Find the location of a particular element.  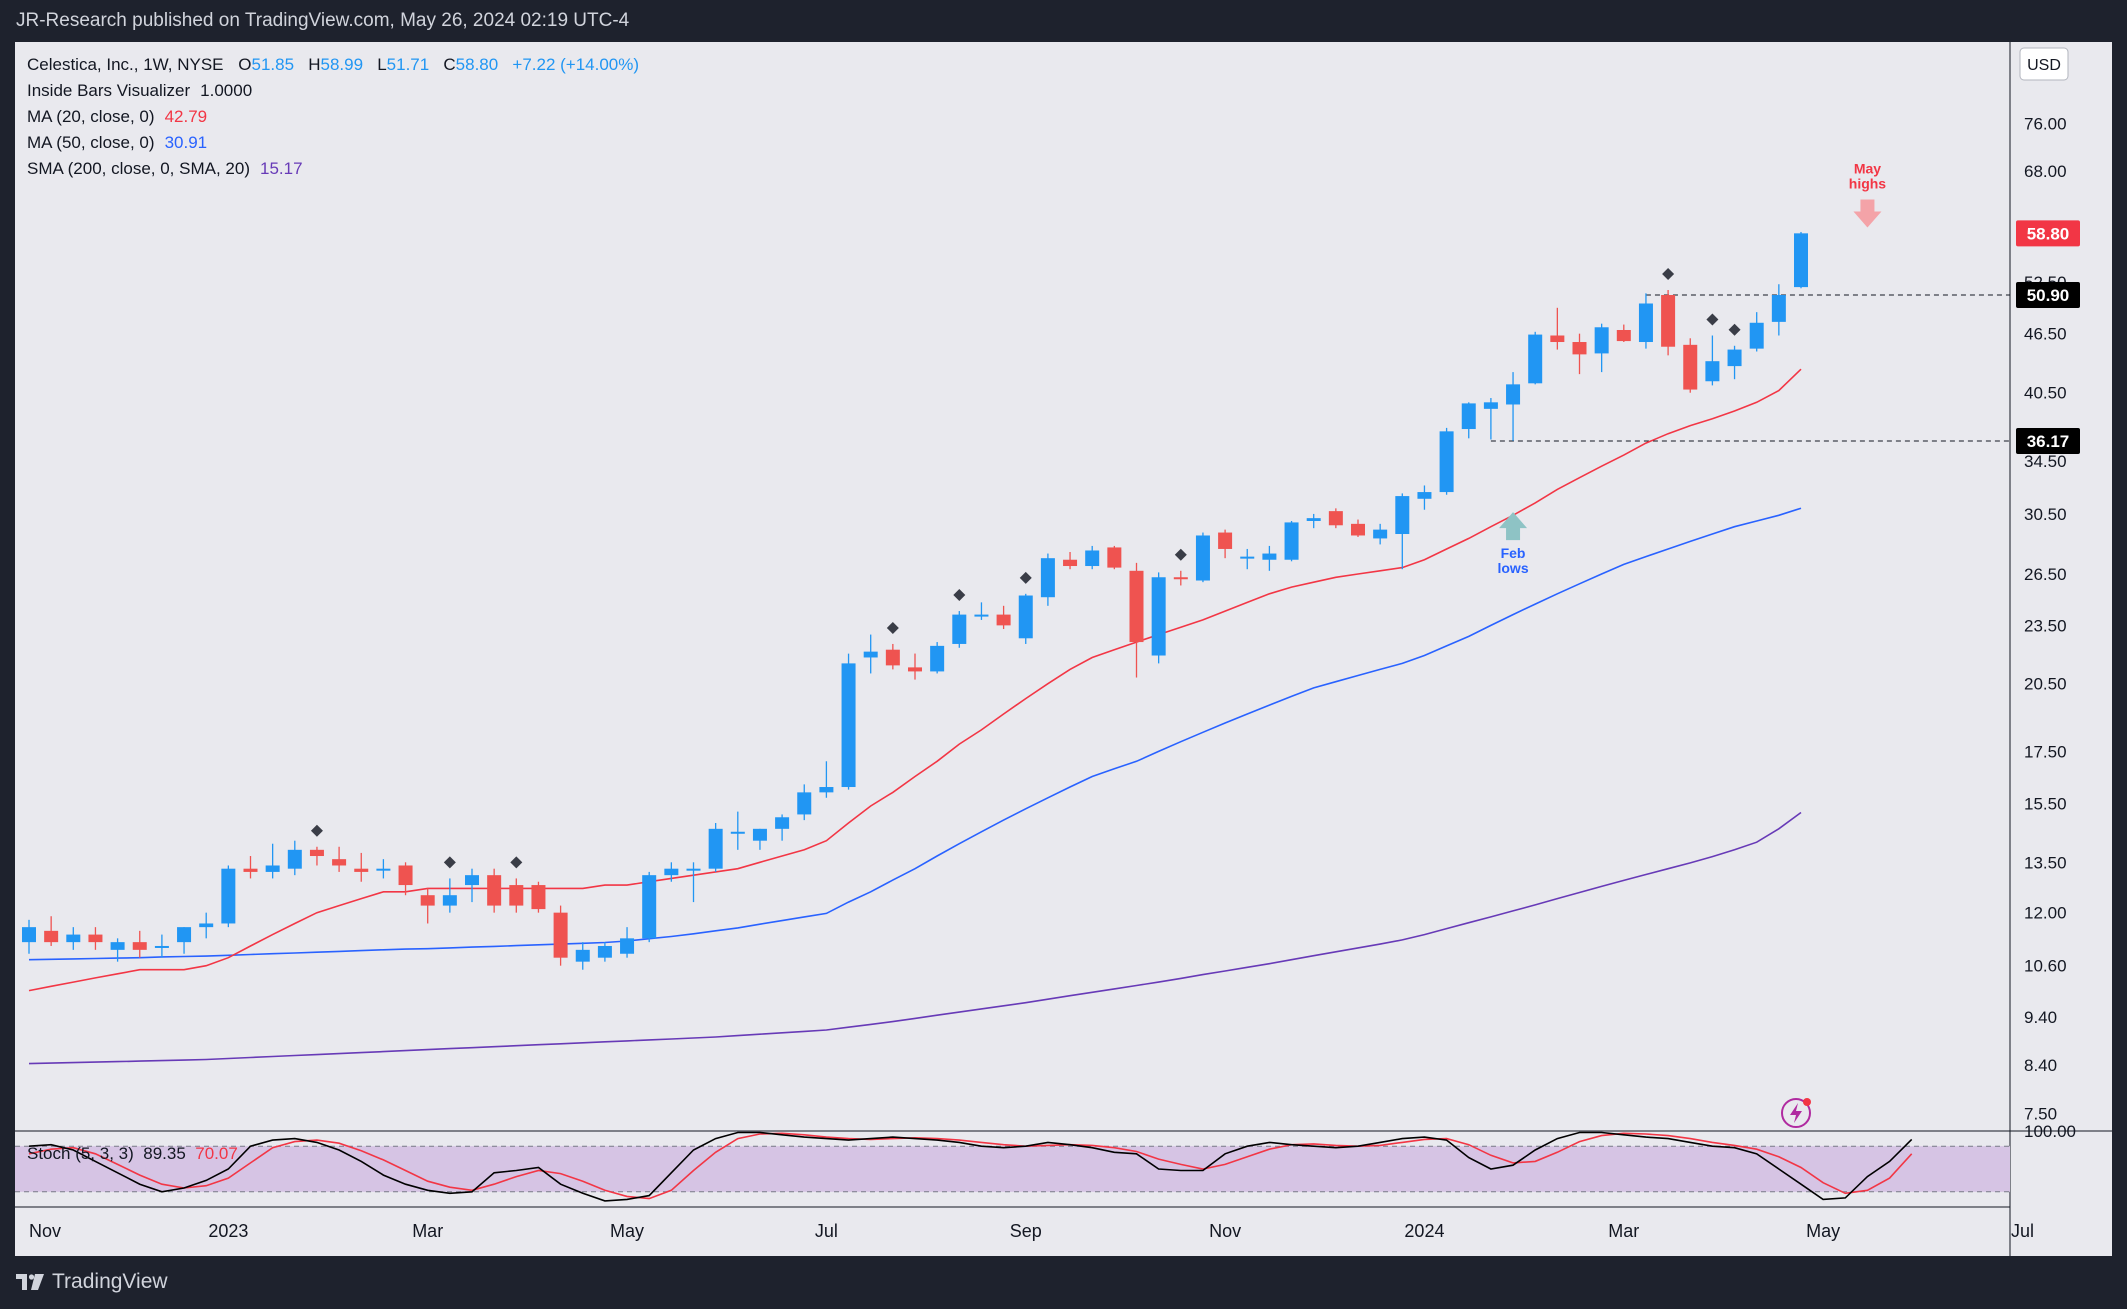

price-tick-label: 12.00 is located at coordinates (2045, 913).